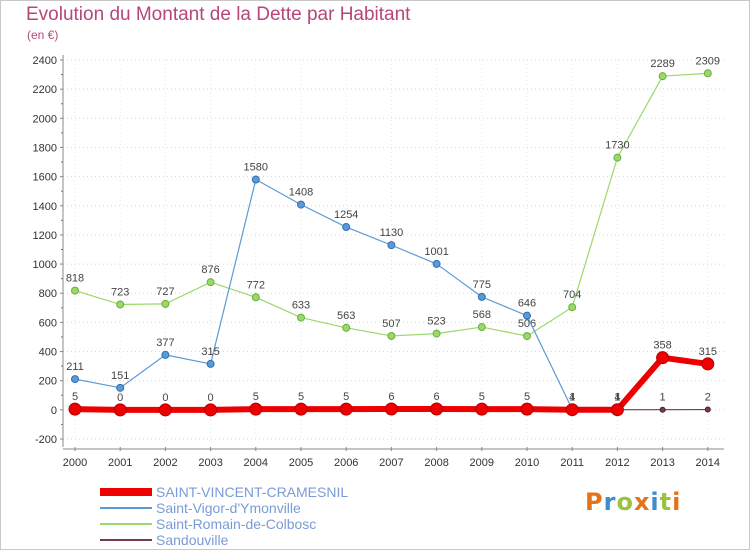  I want to click on legend-item-sandouville: Sandouville, so click(164, 540).